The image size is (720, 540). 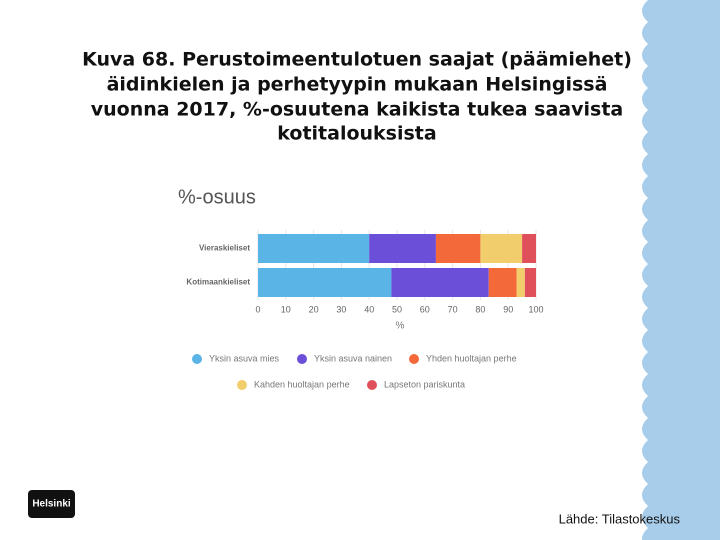 I want to click on logo, so click(x=51, y=504).